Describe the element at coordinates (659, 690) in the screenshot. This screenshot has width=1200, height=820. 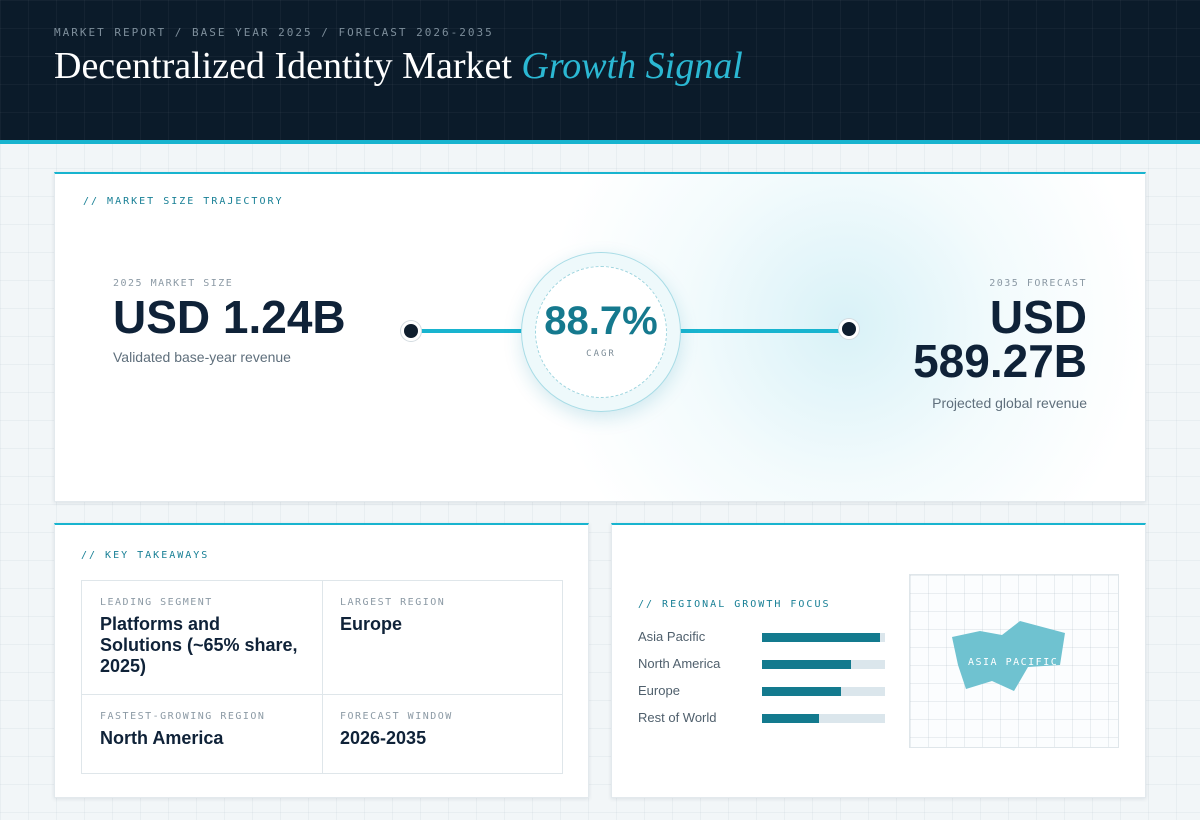
I see `region-bar-label: Europe` at that location.